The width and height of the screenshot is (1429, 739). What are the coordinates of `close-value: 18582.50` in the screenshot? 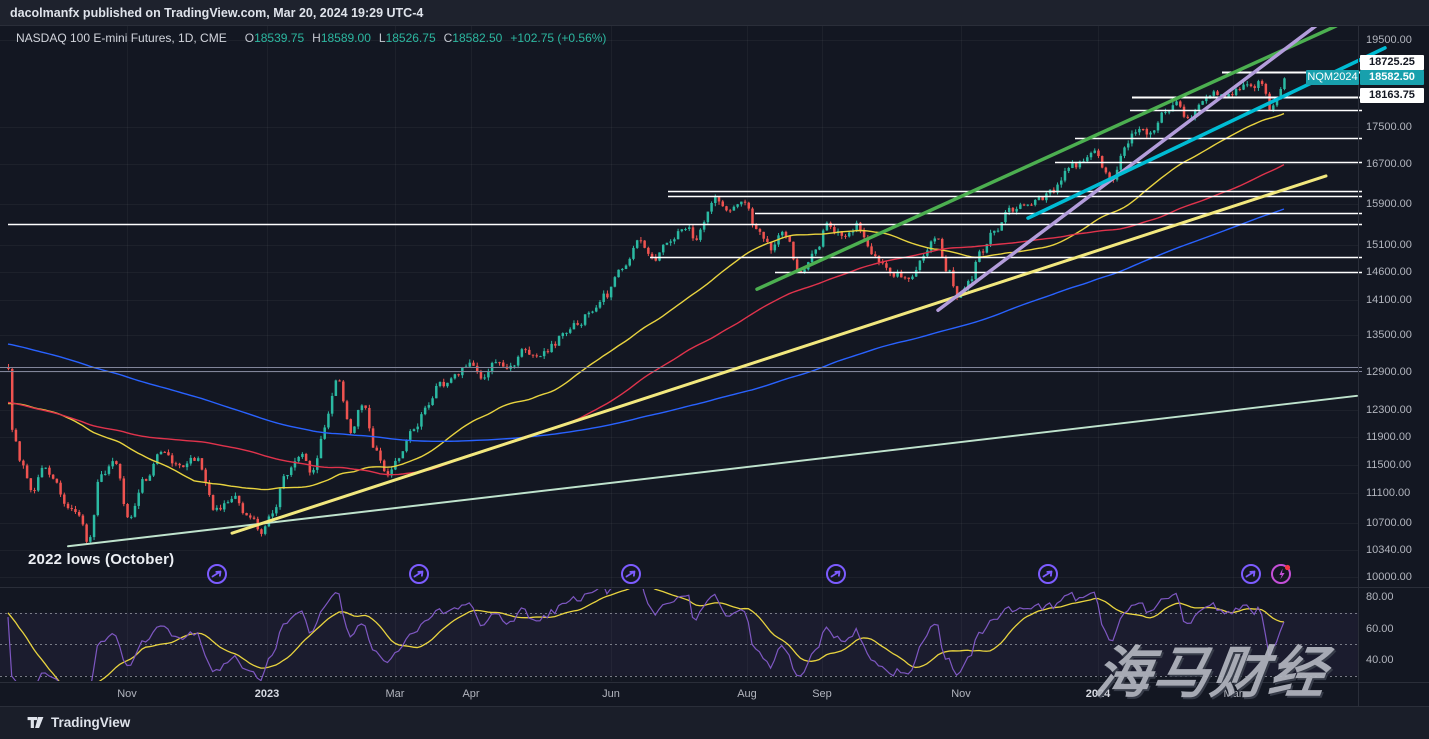 It's located at (477, 38).